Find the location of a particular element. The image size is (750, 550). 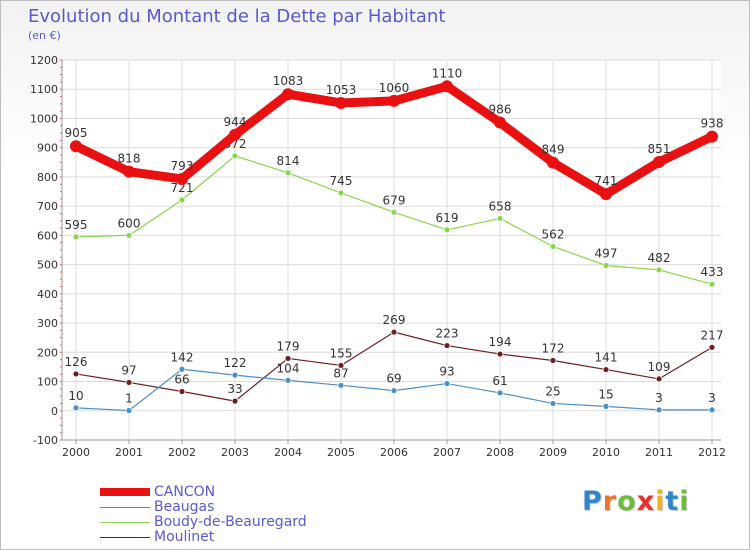

data-label: 109 is located at coordinates (659, 367).